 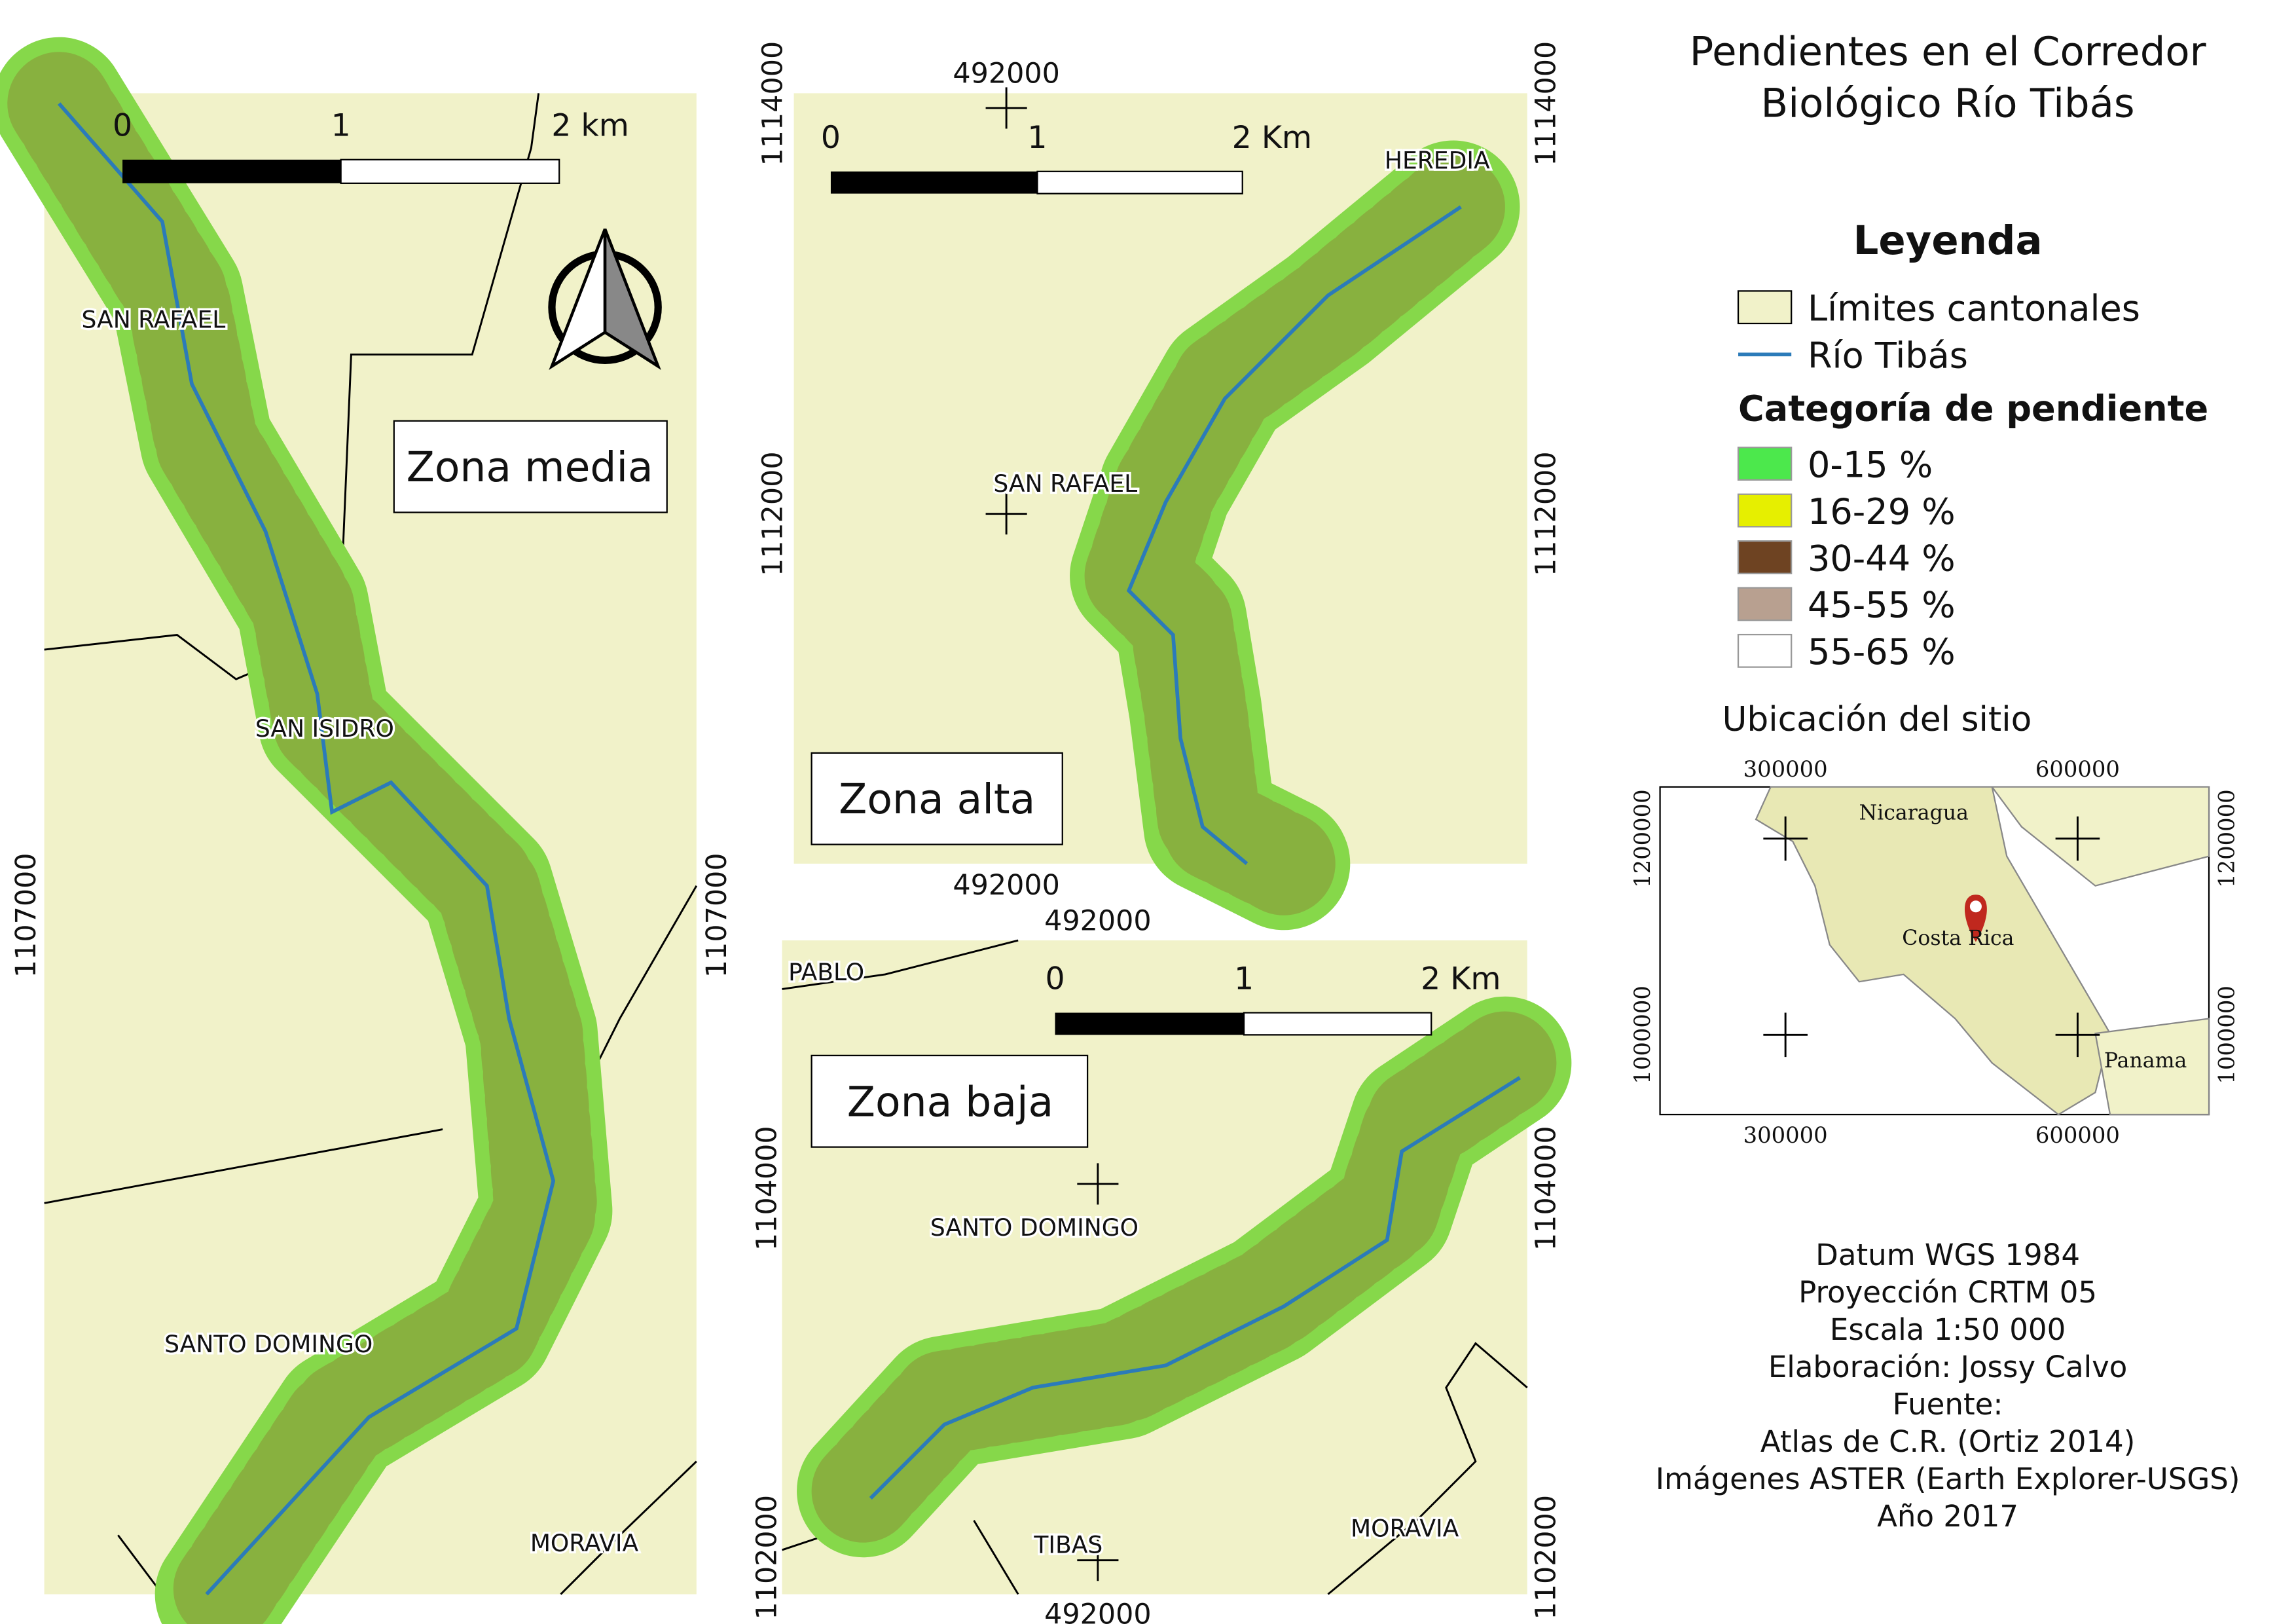 What do you see at coordinates (1914, 812) in the screenshot?
I see `country-label: Nicaragua` at bounding box center [1914, 812].